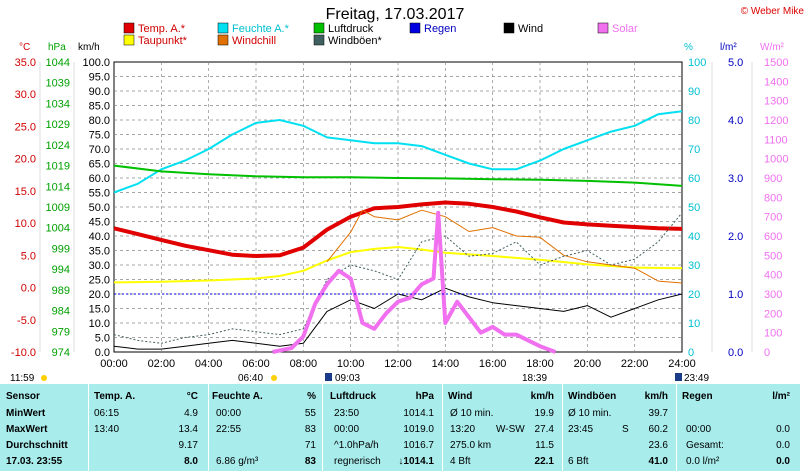 The width and height of the screenshot is (810, 471). What do you see at coordinates (656, 396) in the screenshot?
I see `header-gusts-unit: km/h` at bounding box center [656, 396].